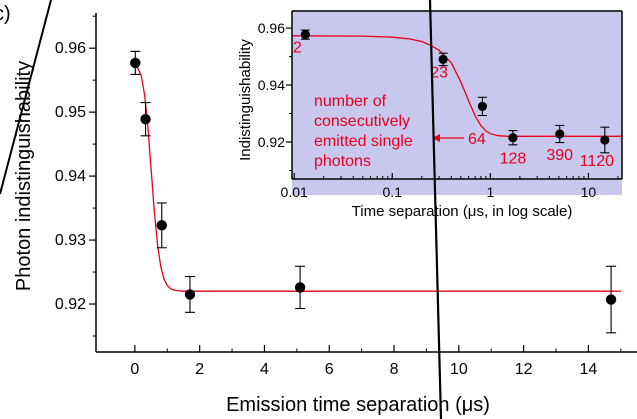 The height and width of the screenshot is (419, 637). Describe the element at coordinates (342, 161) in the screenshot. I see `annotation-line-4: photons` at that location.